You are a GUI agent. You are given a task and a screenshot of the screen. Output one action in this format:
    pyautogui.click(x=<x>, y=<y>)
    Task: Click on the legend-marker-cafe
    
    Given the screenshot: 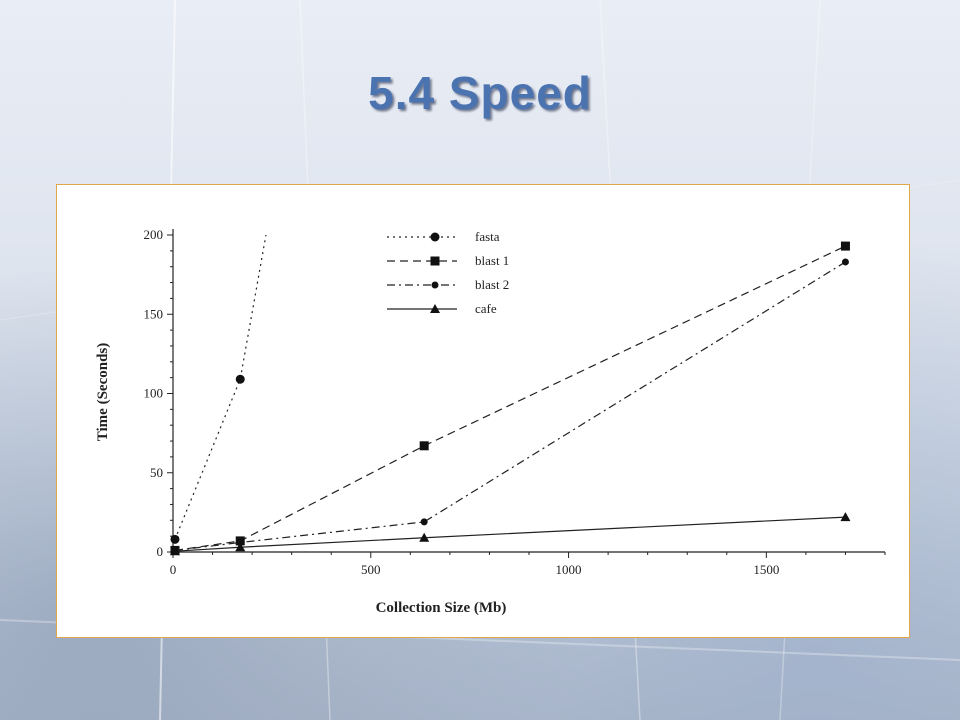 What is the action you would take?
    pyautogui.click(x=435, y=308)
    